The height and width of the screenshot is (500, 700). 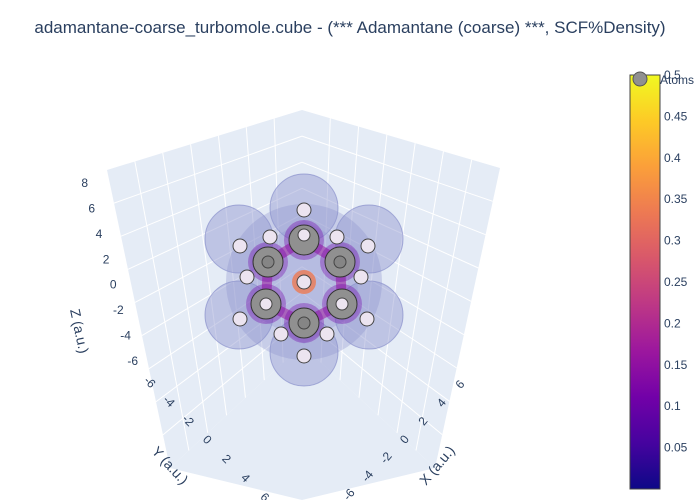 What do you see at coordinates (113, 285) in the screenshot?
I see `z-tick-label: 0` at bounding box center [113, 285].